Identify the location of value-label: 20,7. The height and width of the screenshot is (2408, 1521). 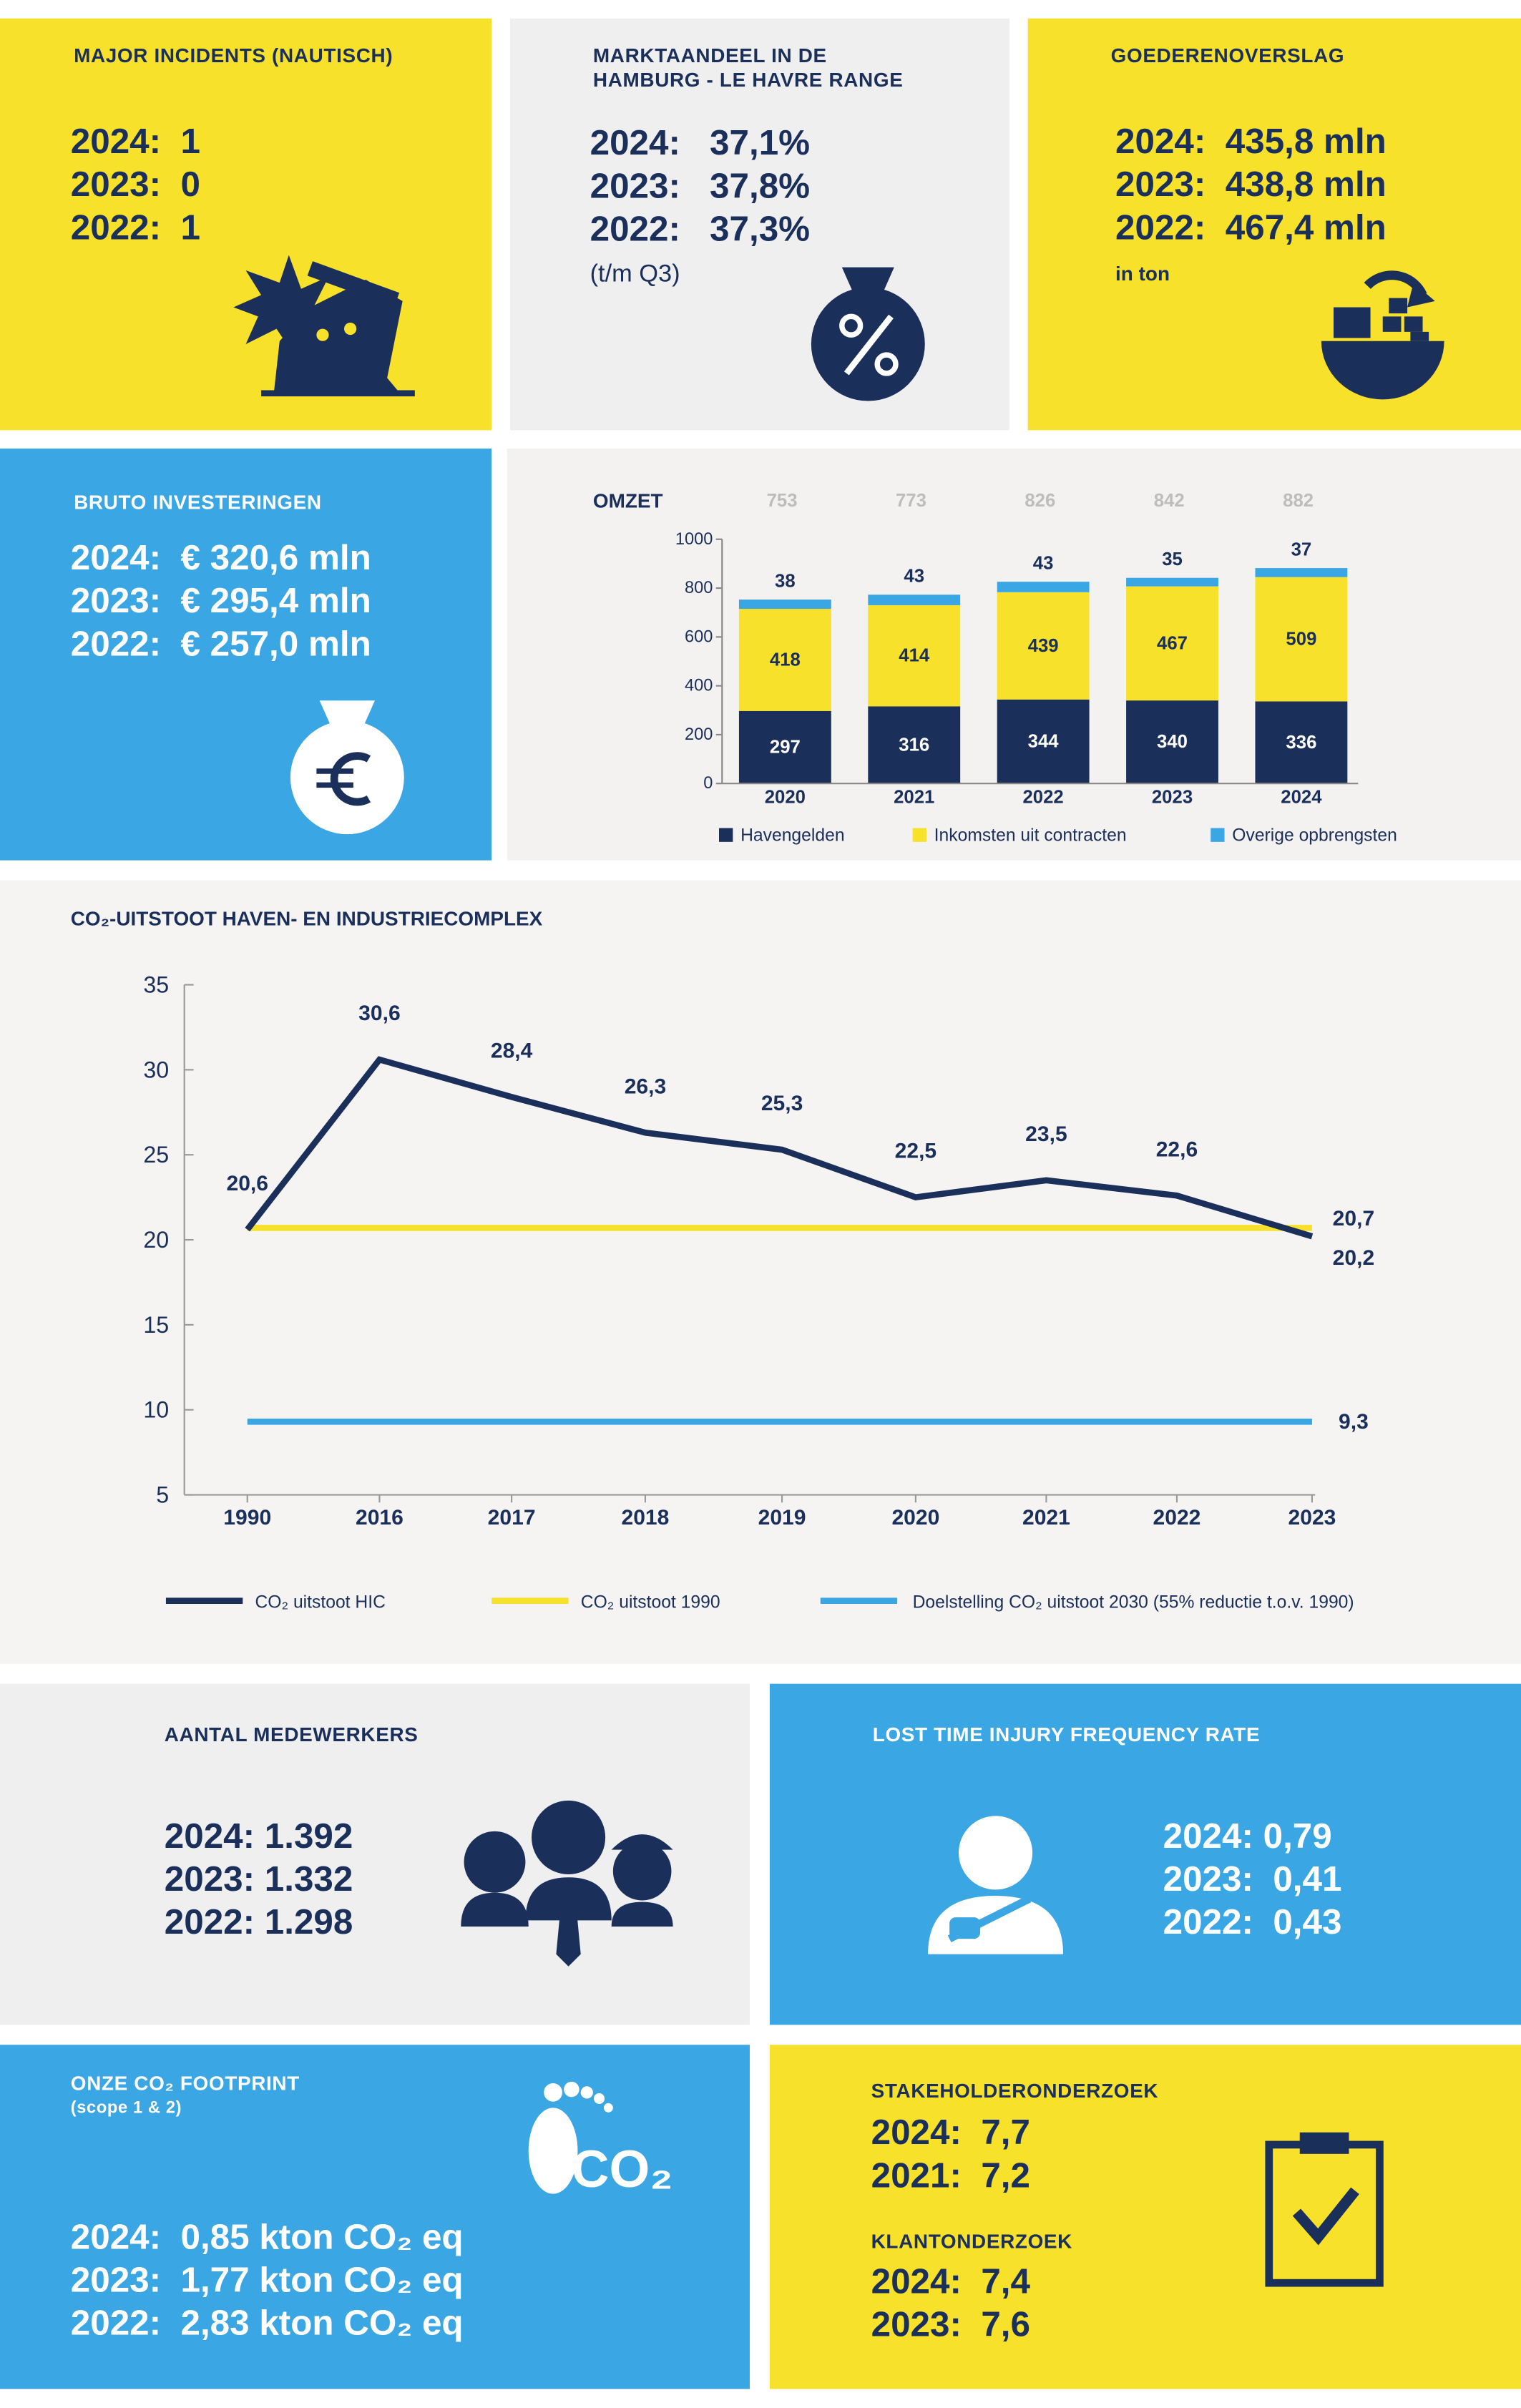
(1354, 1218).